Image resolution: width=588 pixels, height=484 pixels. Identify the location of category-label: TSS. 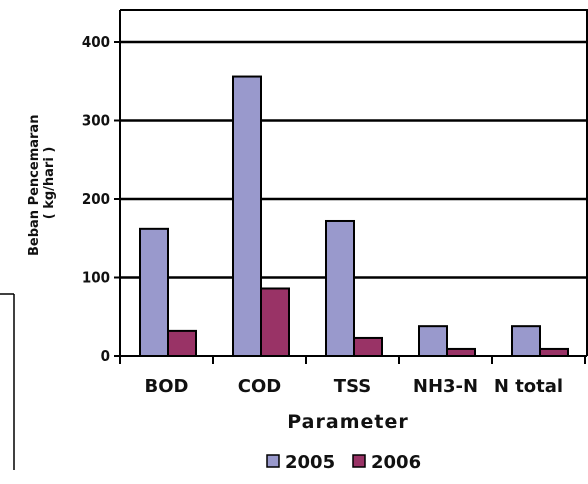
(352, 386).